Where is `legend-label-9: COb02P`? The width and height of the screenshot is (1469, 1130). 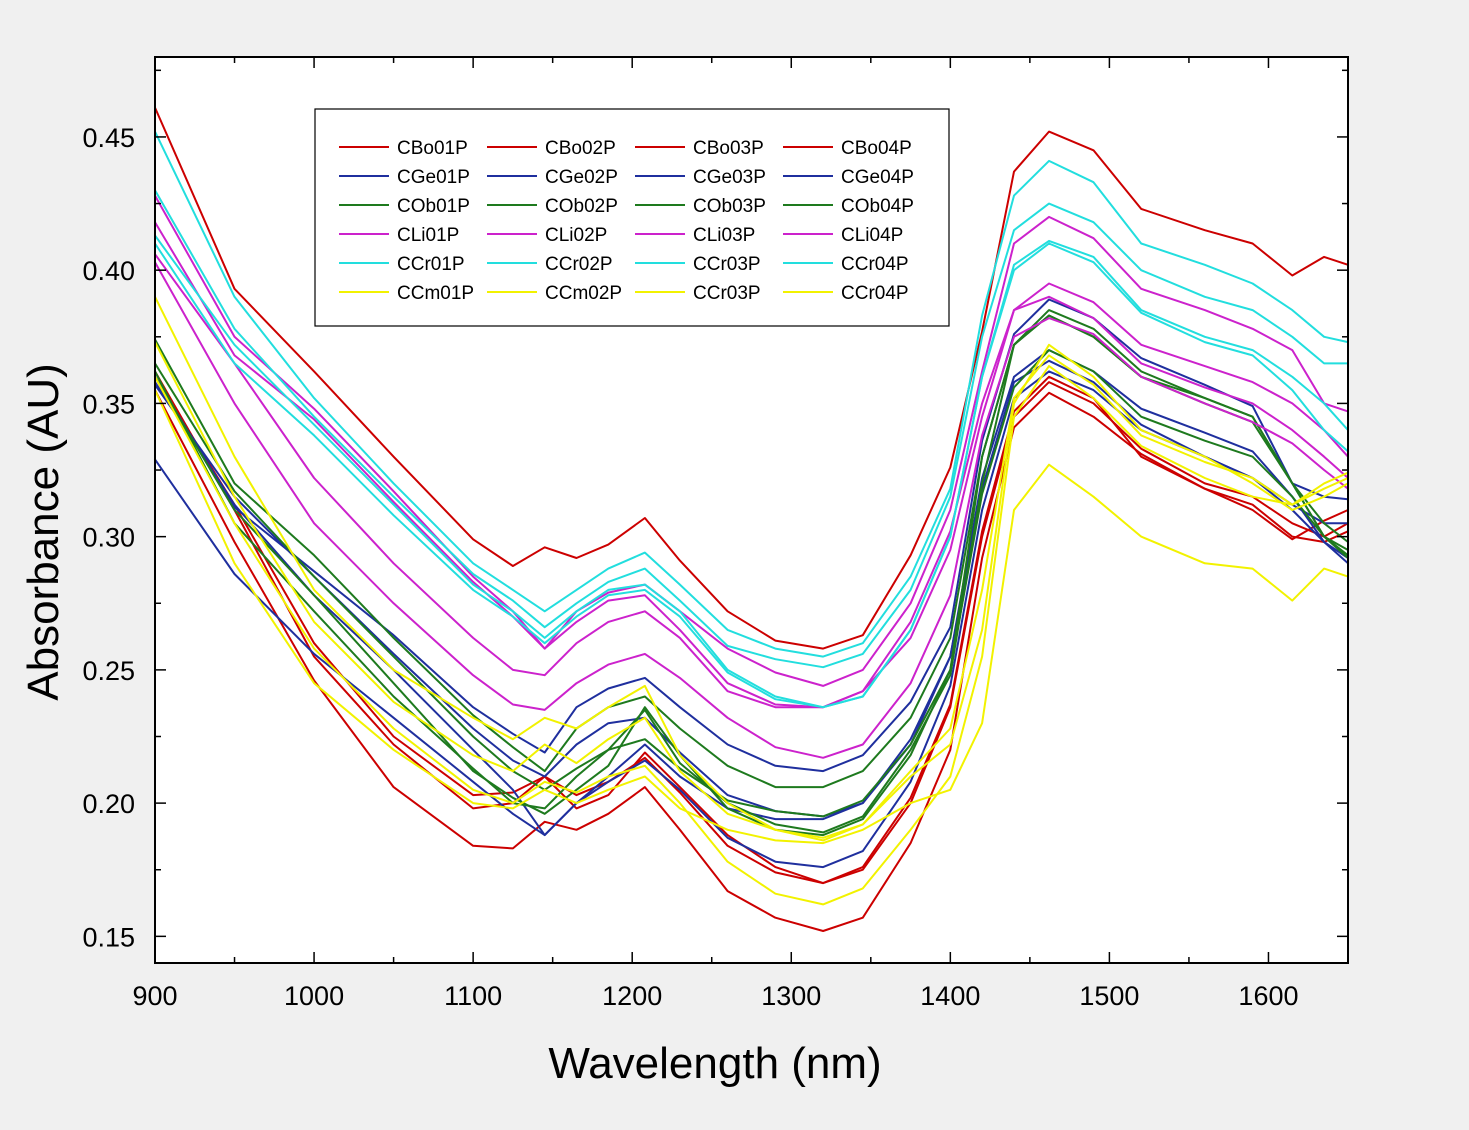
legend-label-9: COb02P is located at coordinates (581, 206).